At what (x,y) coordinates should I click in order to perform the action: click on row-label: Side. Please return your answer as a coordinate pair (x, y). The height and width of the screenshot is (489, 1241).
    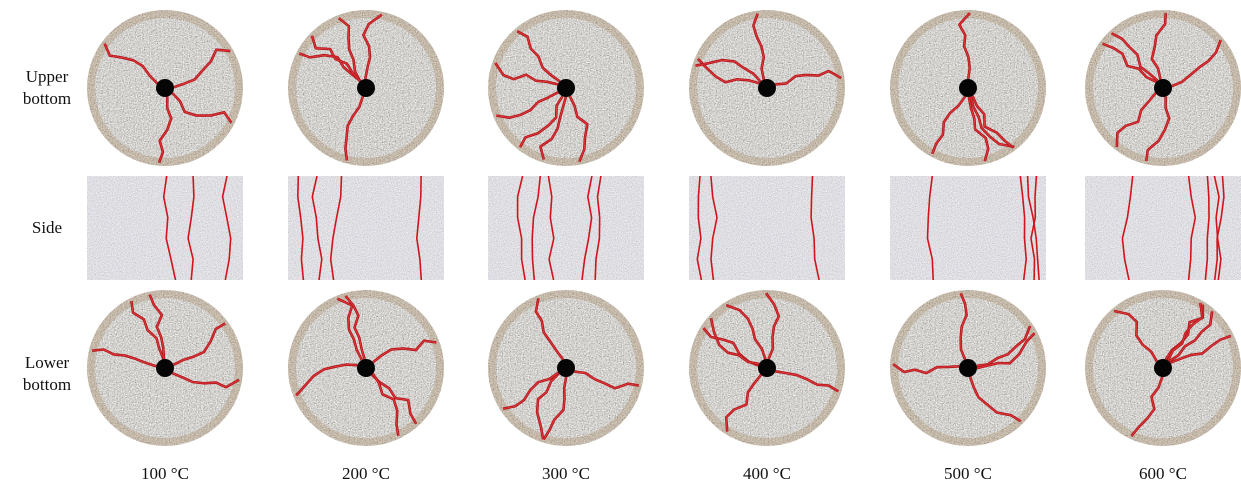
    Looking at the image, I should click on (47, 227).